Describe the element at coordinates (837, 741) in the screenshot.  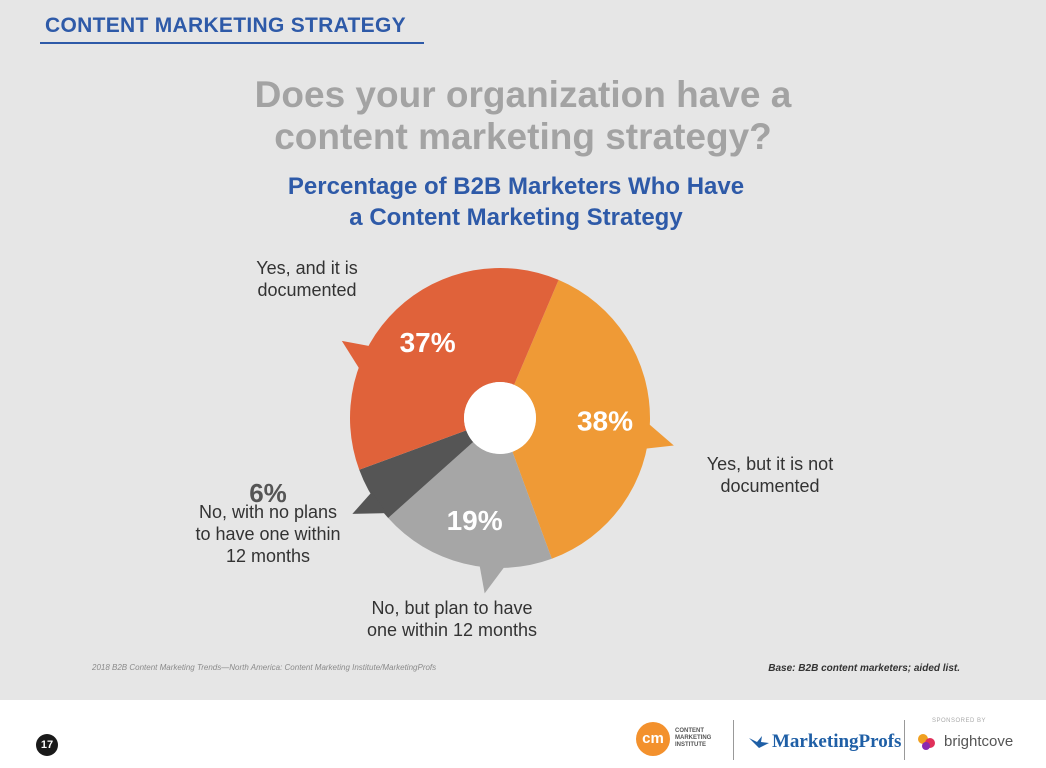
I see `marketingprofs-logo: MarketingProfs` at that location.